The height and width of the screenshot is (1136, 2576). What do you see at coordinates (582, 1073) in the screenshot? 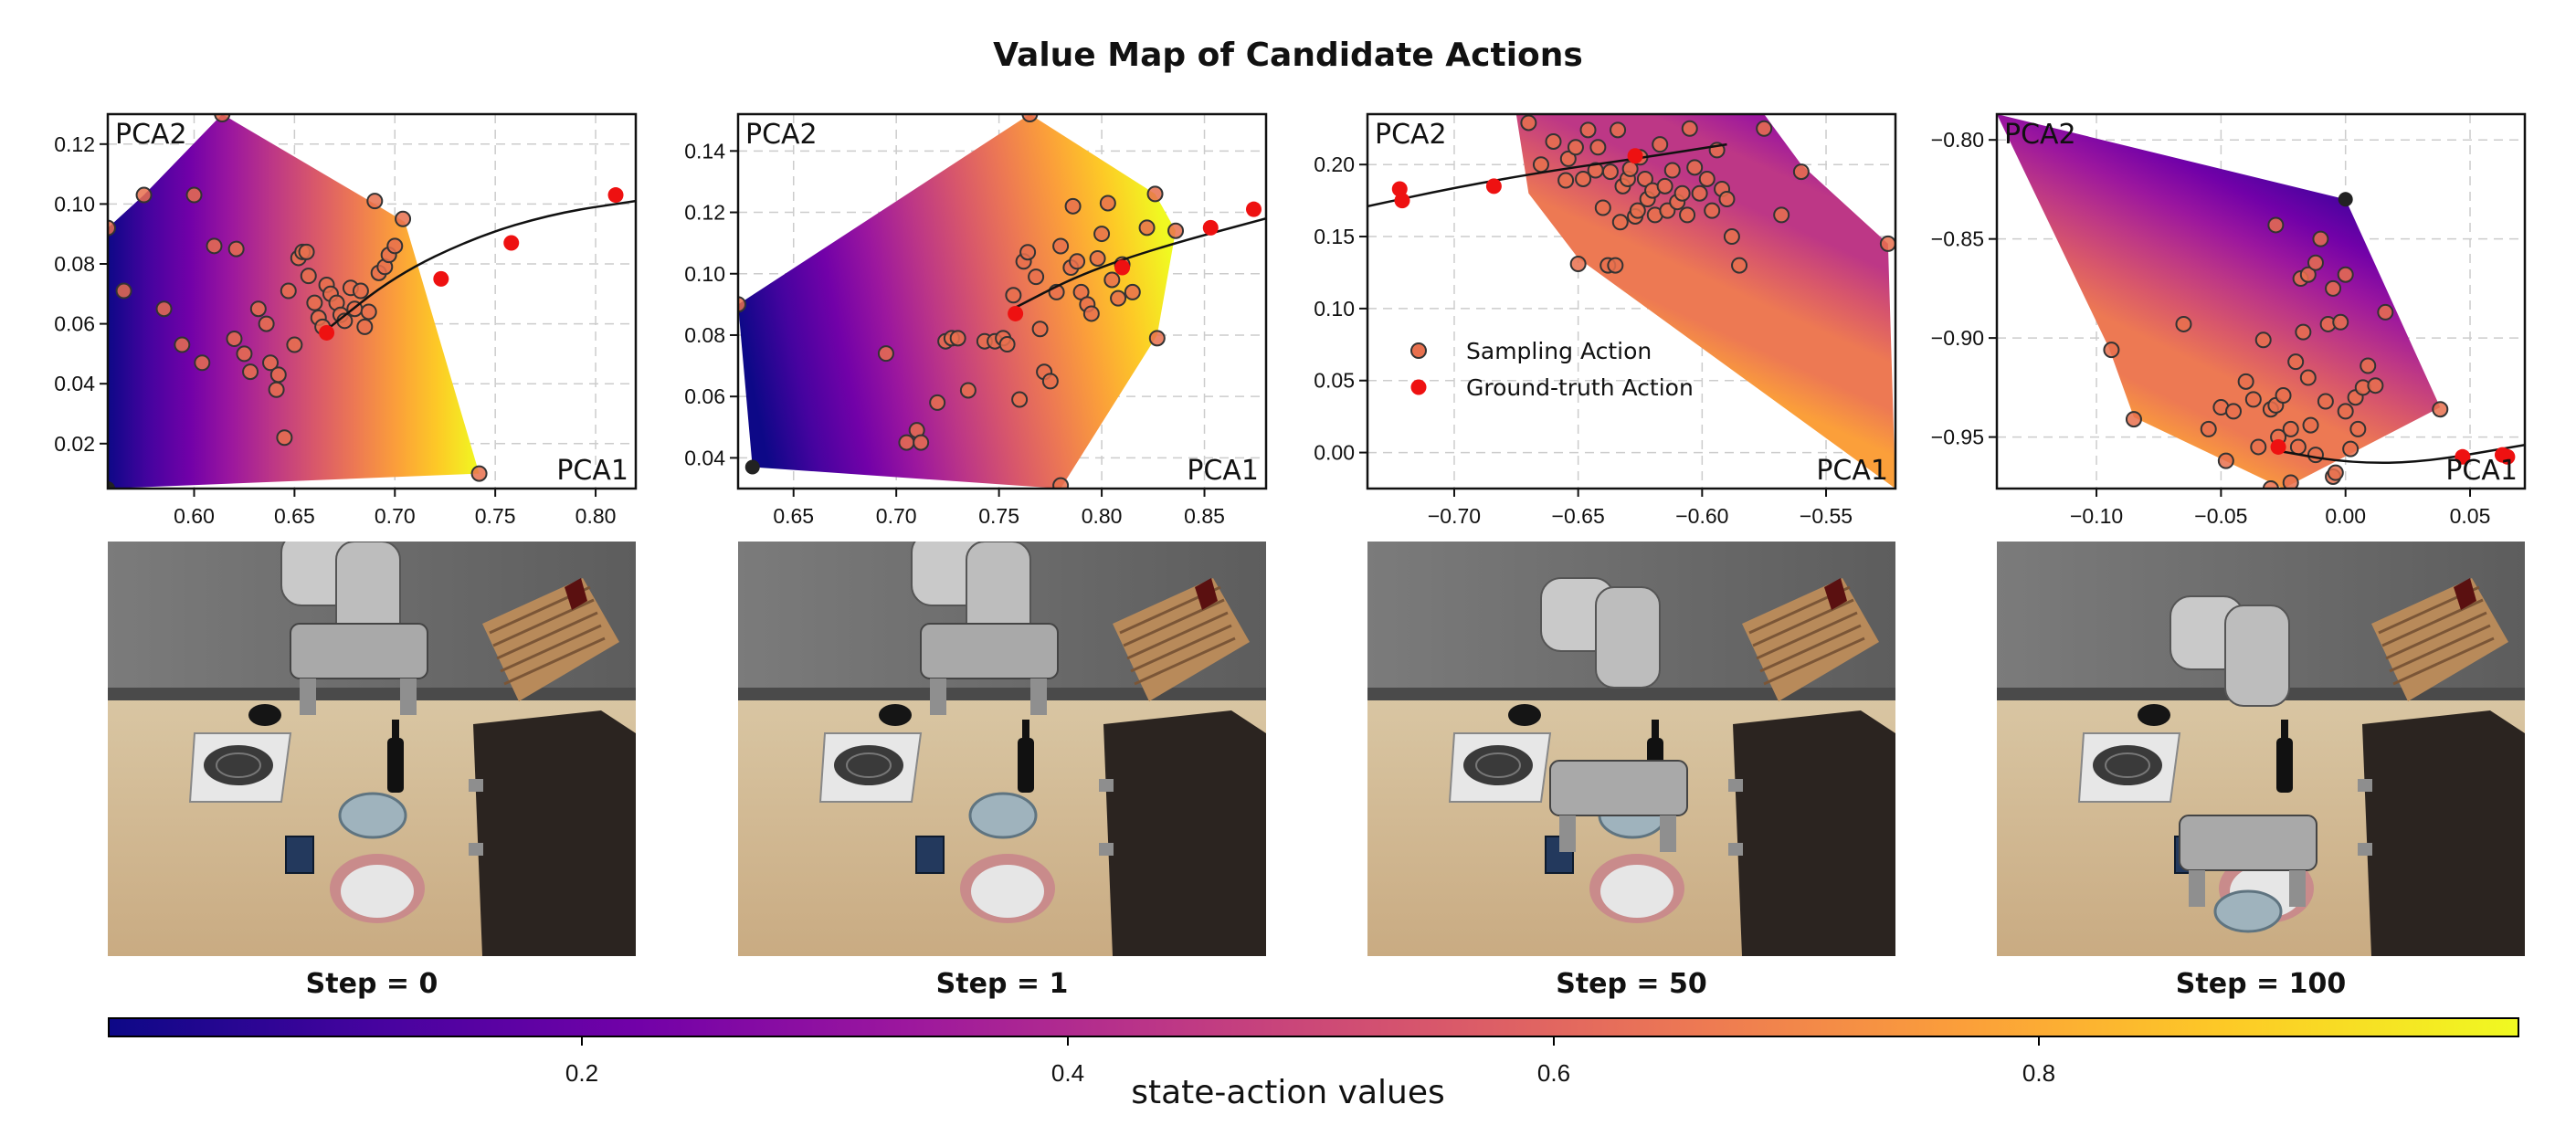
I see `colorbar-tick-label: 0.2` at bounding box center [582, 1073].